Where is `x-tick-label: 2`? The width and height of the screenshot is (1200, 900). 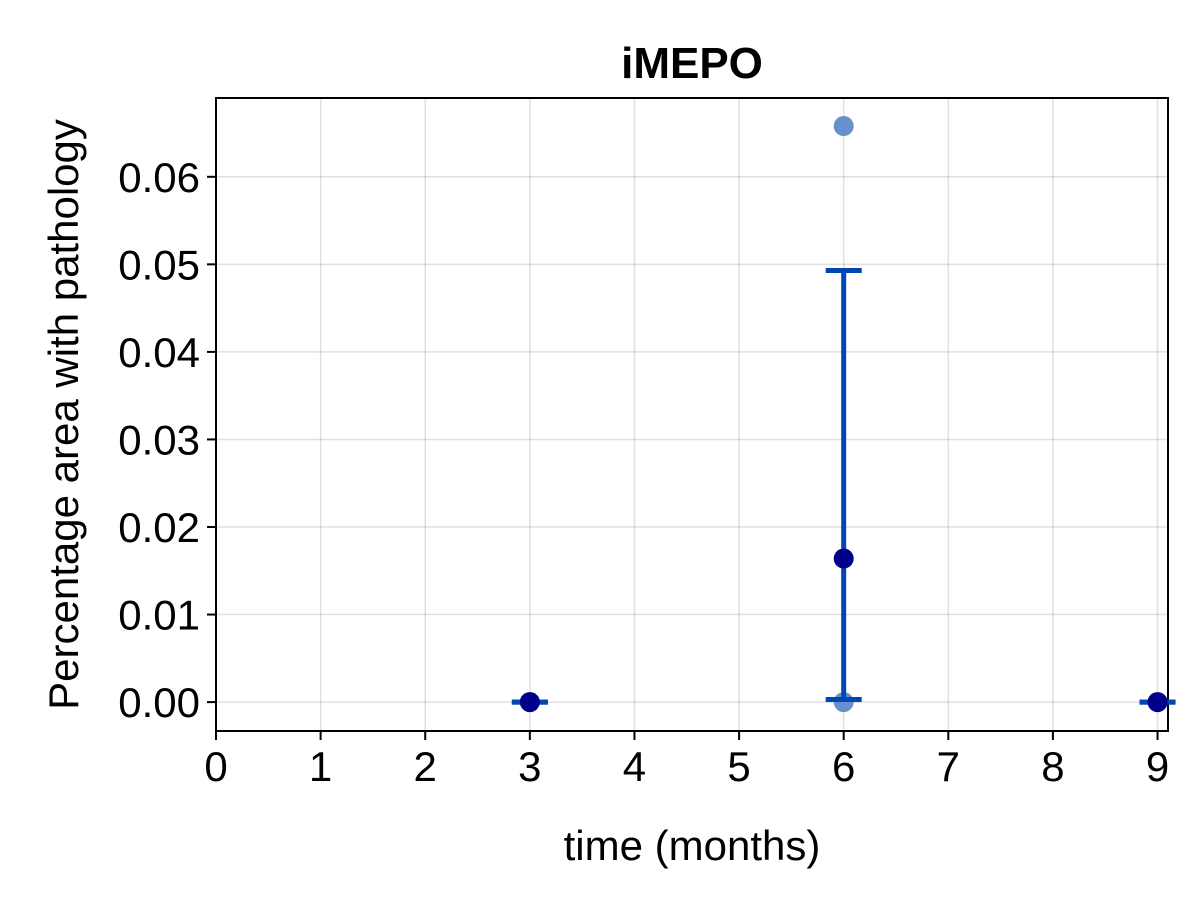
x-tick-label: 2 is located at coordinates (425, 766).